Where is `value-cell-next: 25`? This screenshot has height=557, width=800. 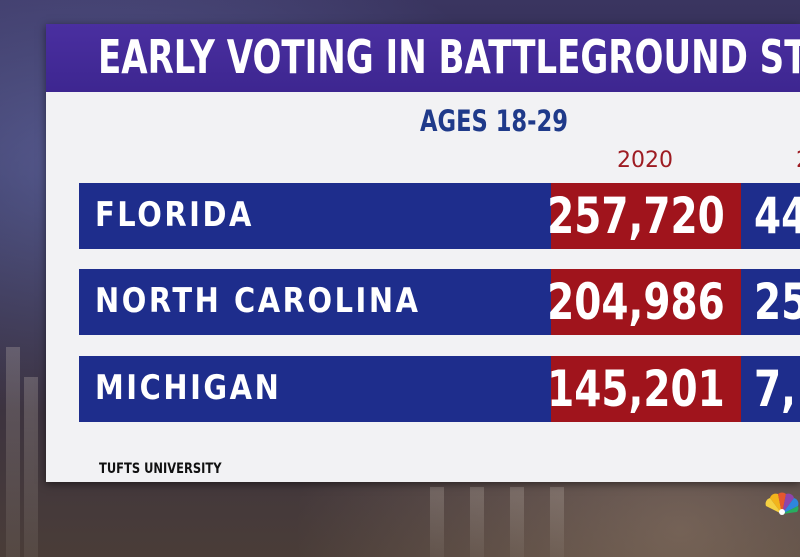 value-cell-next: 25 is located at coordinates (772, 302).